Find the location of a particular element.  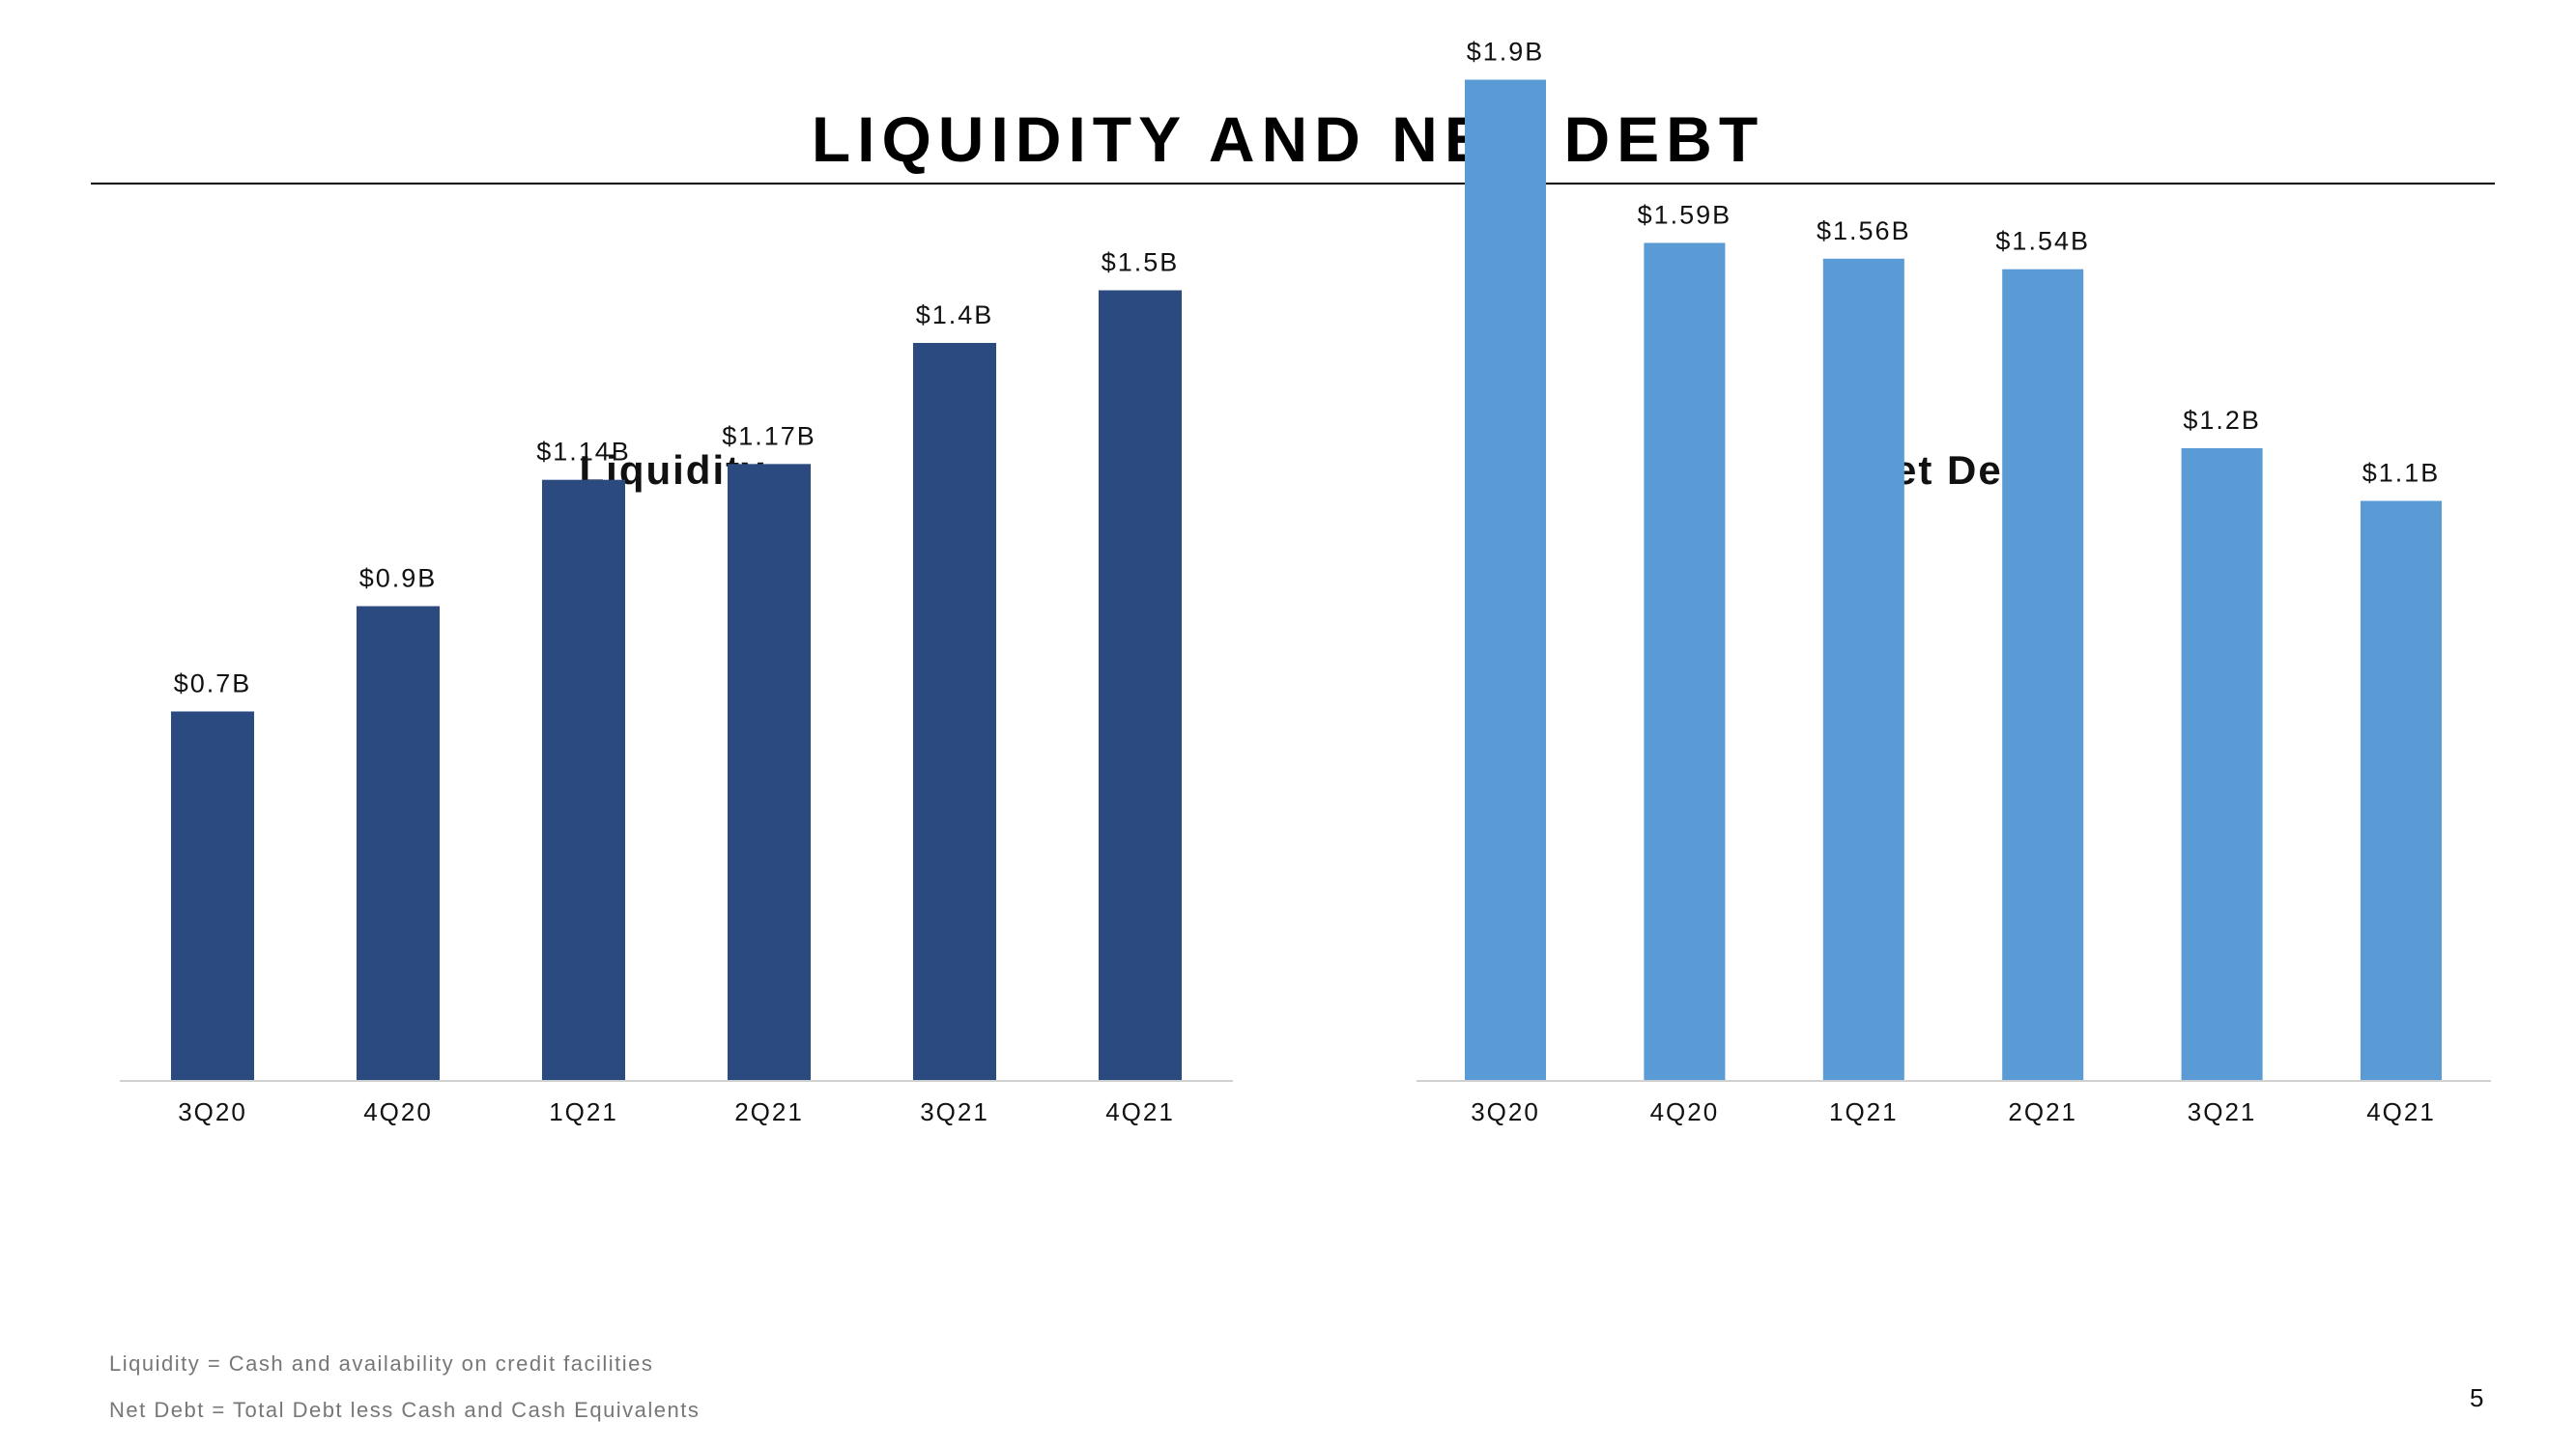

net-debt-bar-4q21 is located at coordinates (2402, 790).